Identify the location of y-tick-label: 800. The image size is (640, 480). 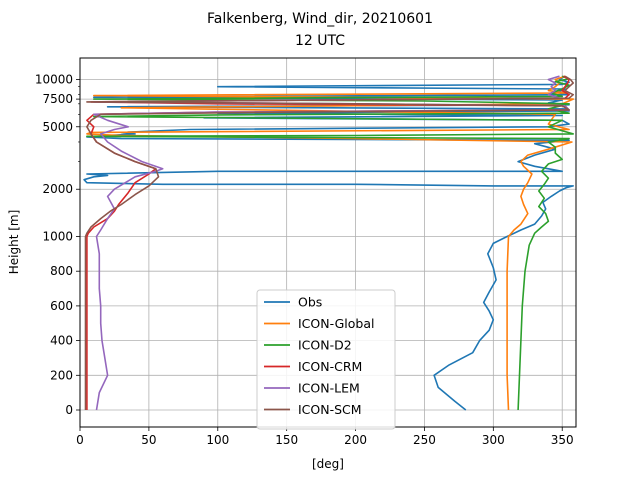
(61, 271).